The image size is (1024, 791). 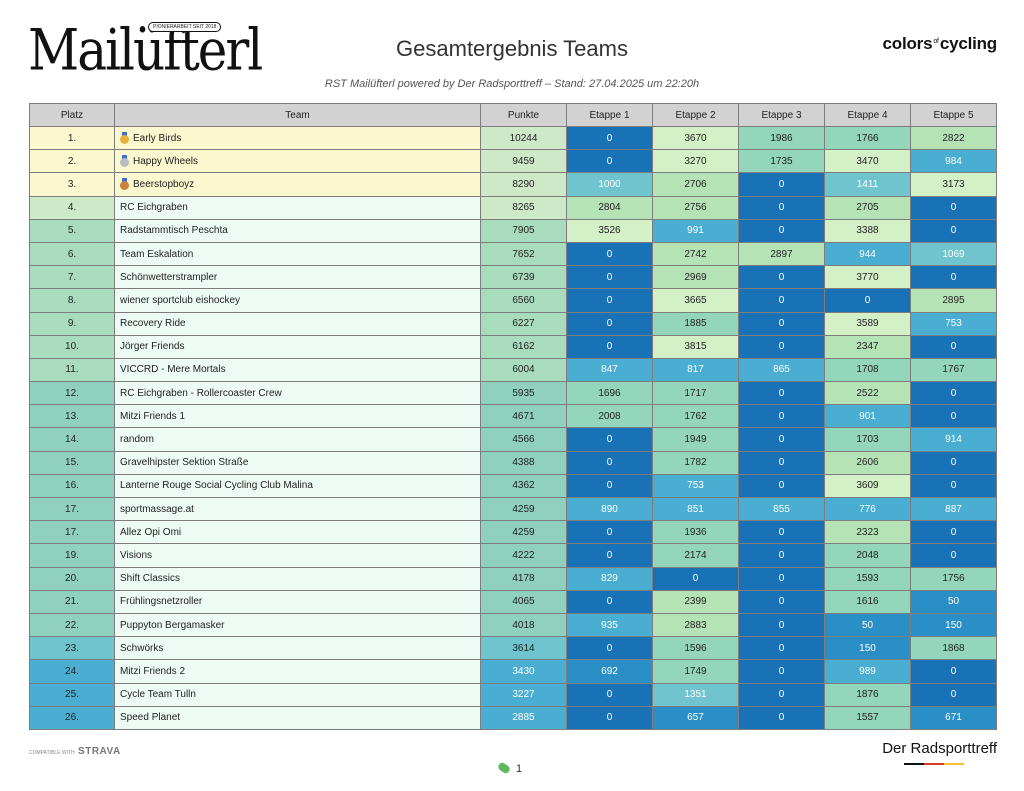 I want to click on cell-etappe-5: 753, so click(x=953, y=323).